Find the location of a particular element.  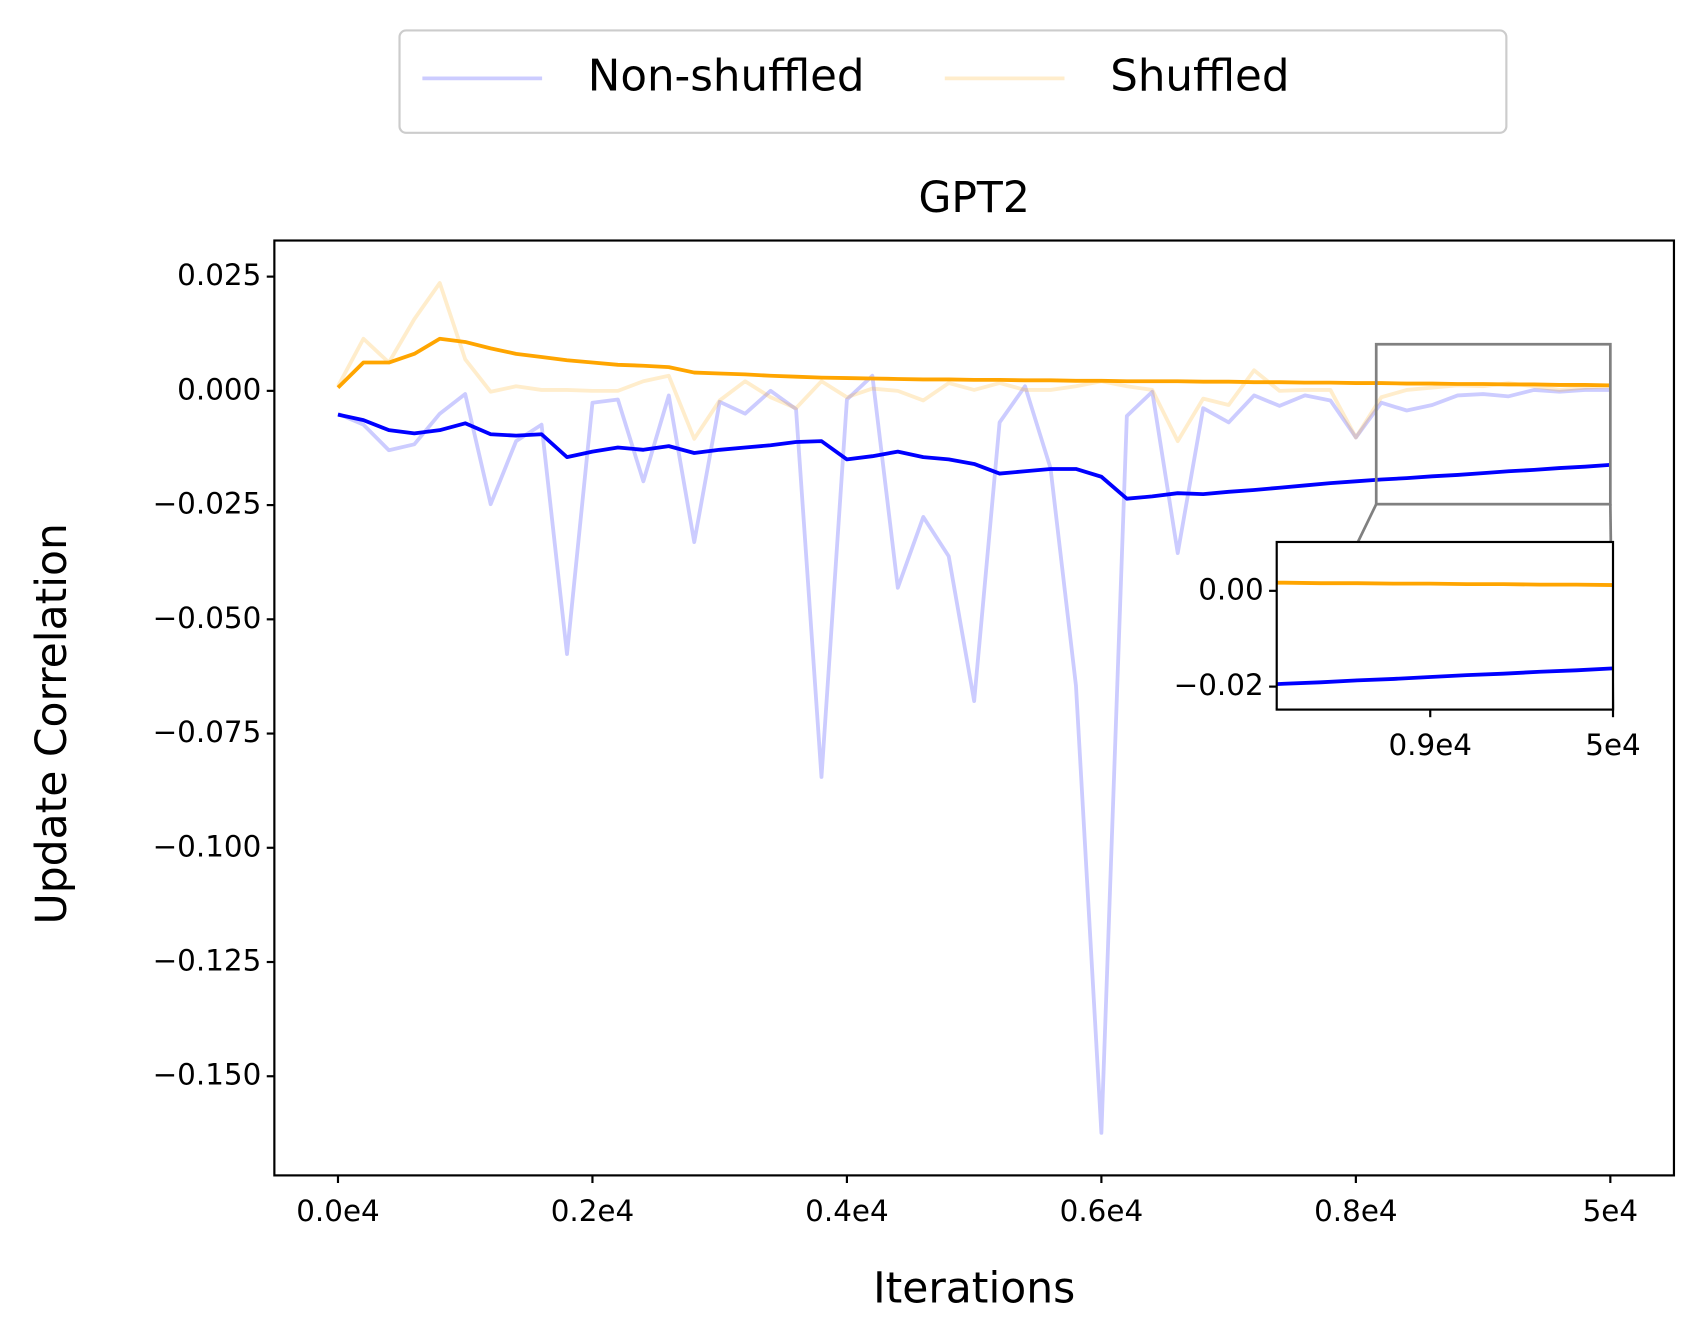

y-tick-label: 0.00 is located at coordinates (1230, 589).